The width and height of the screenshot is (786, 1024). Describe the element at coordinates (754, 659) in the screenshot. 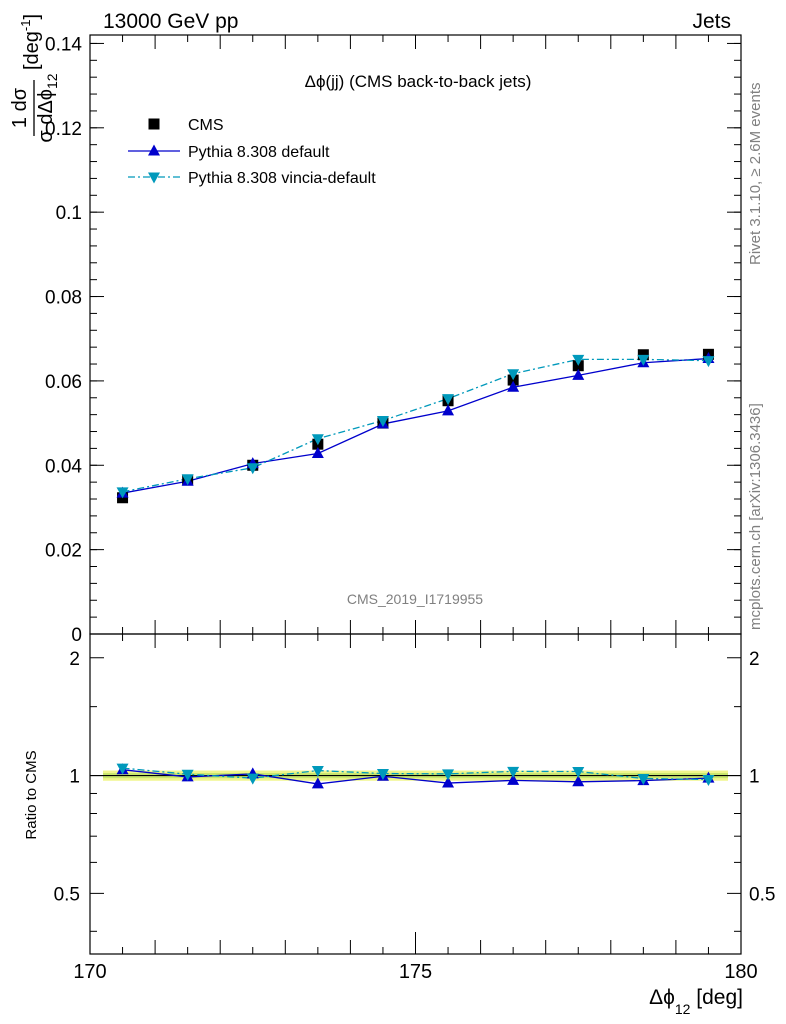

I see `ratio-y-tick-label-right: 2` at that location.